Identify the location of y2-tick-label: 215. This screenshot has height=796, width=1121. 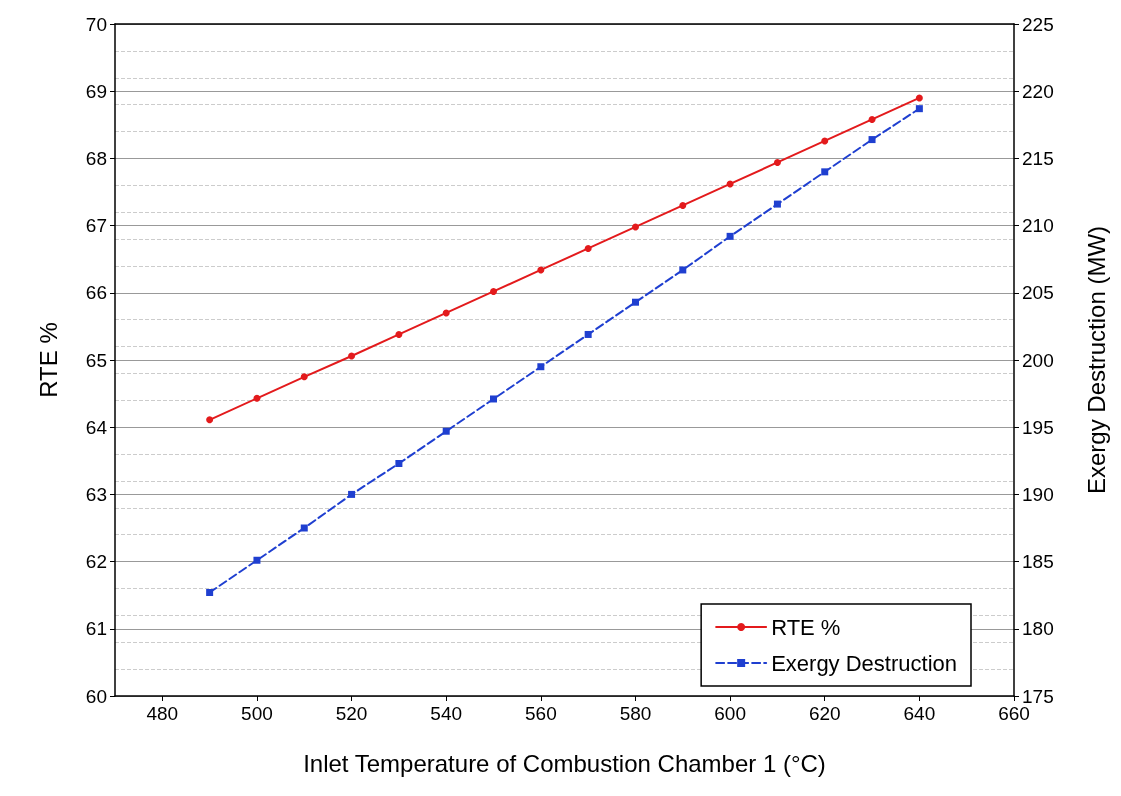
(1038, 158).